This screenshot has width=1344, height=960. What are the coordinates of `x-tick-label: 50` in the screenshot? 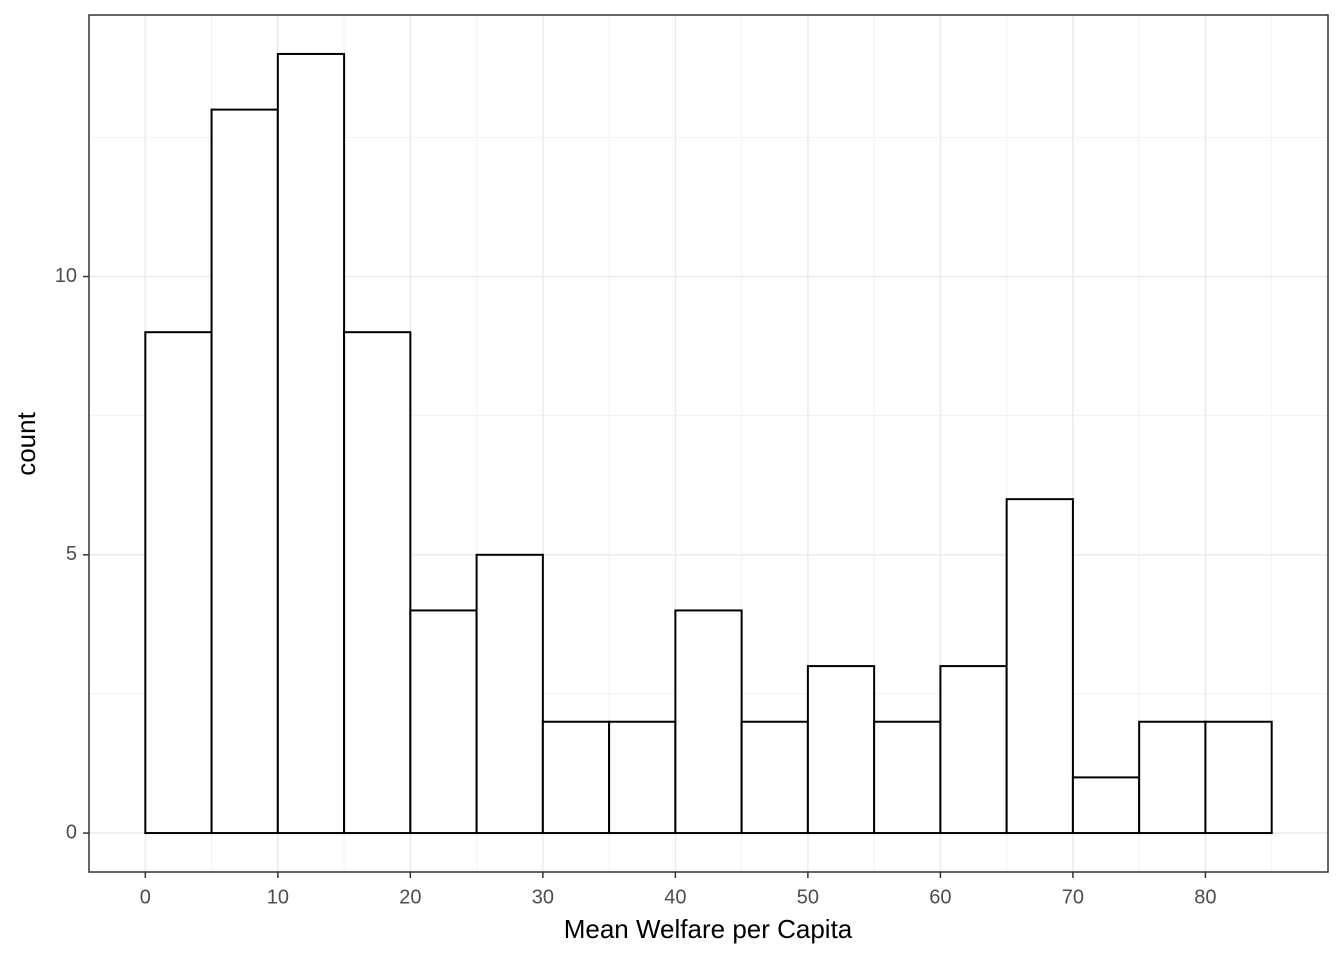 It's located at (808, 897).